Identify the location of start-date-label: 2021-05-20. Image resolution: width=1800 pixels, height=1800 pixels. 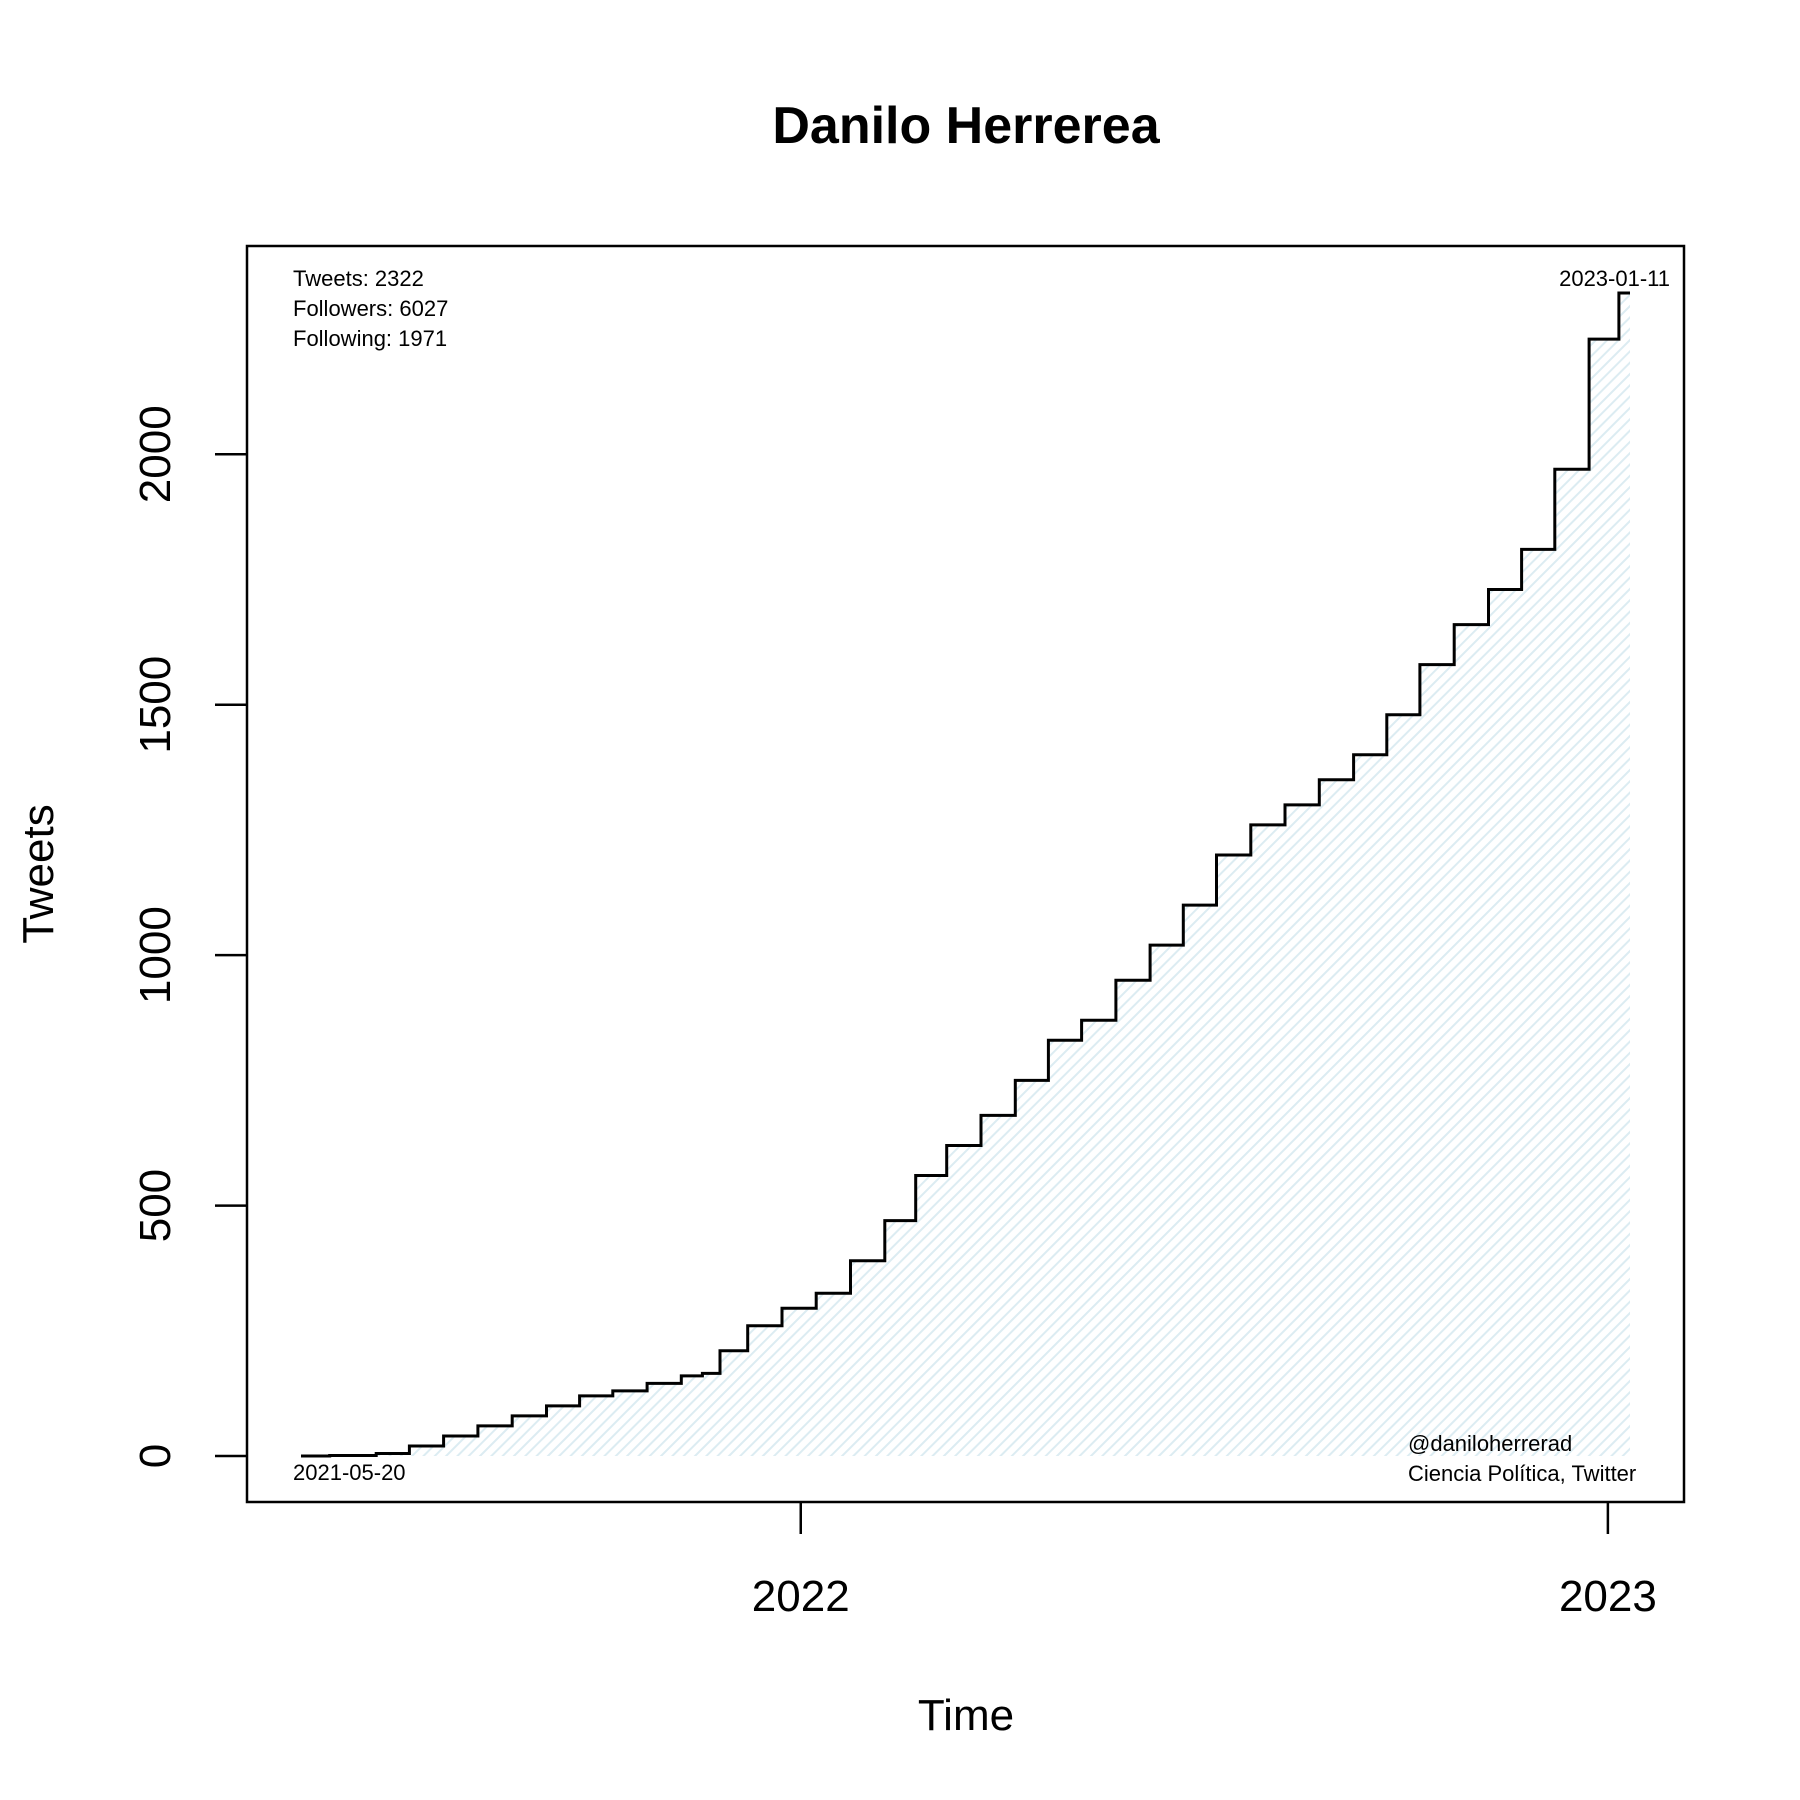
(349, 1472).